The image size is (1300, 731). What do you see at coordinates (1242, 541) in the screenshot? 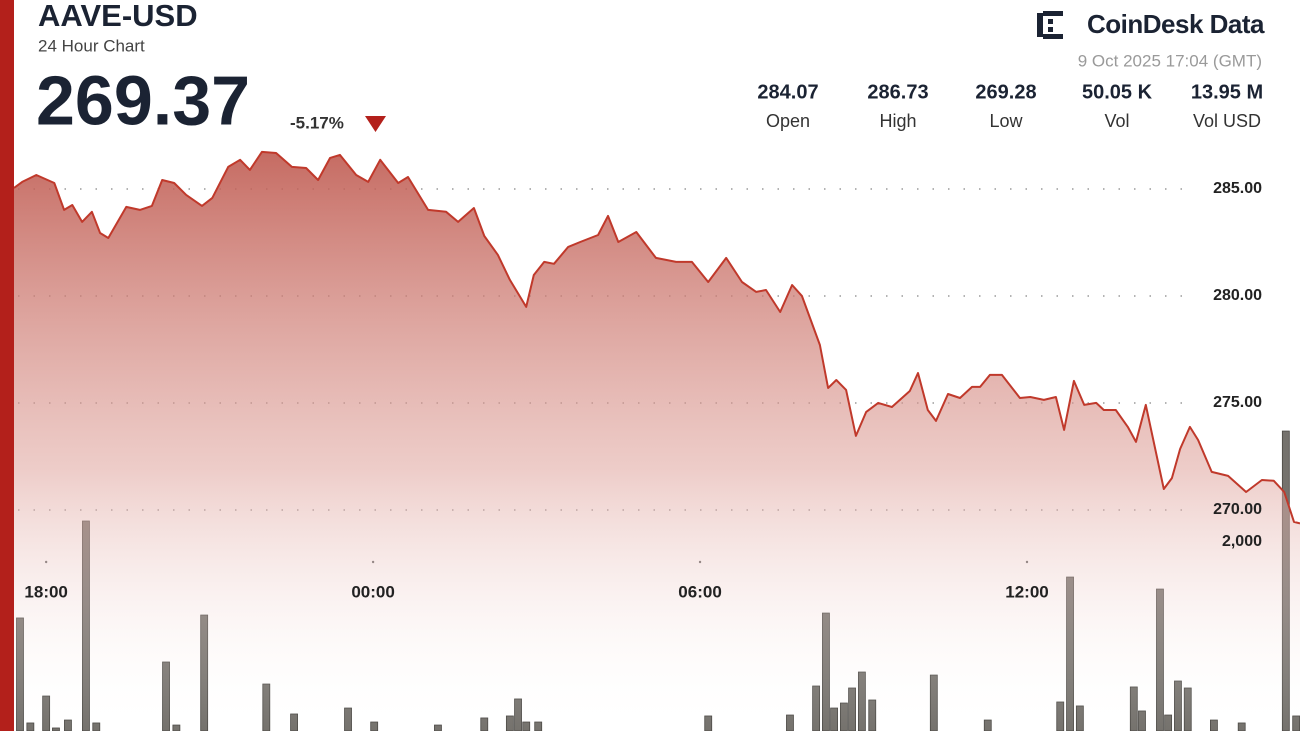
I see `y2-tick-label: 2,000` at bounding box center [1242, 541].